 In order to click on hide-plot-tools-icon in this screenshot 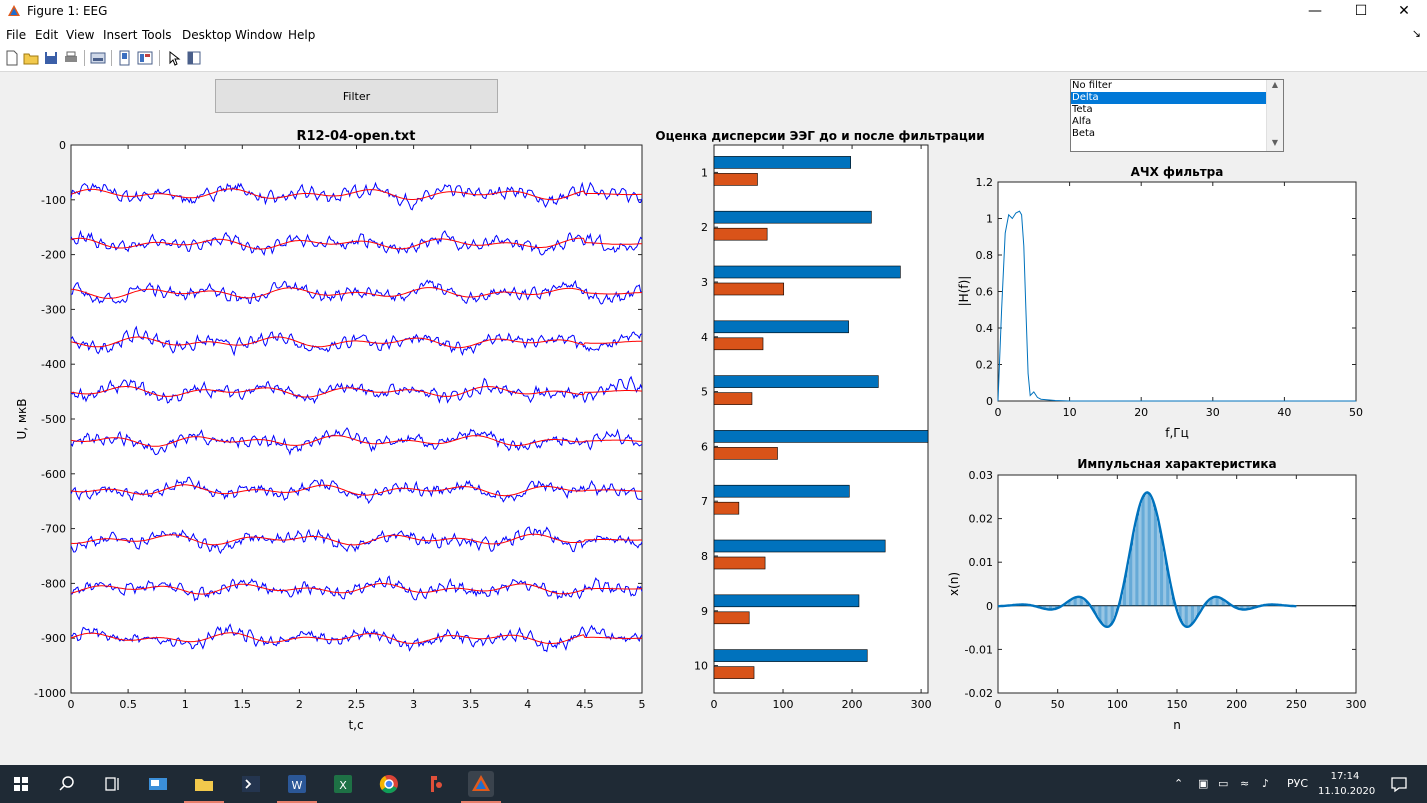, I will do `click(125, 58)`.